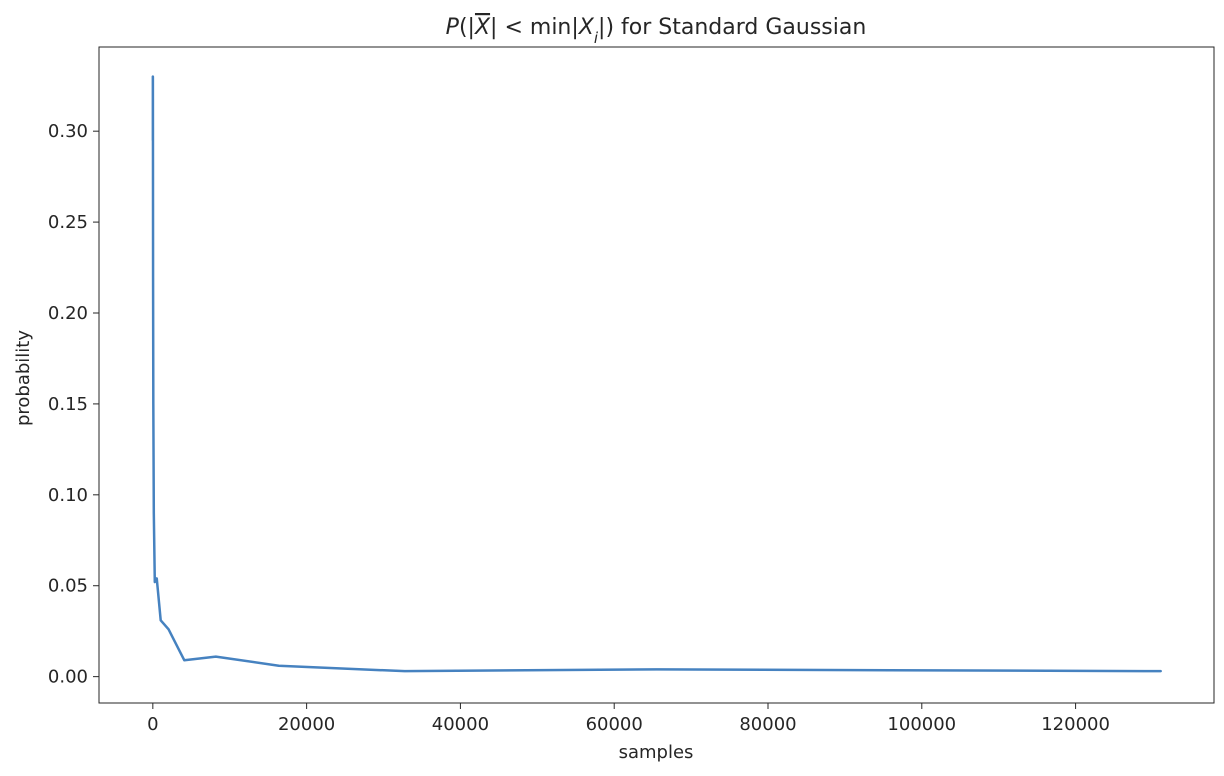 This screenshot has width=1224, height=776. I want to click on x-tick-label: 120000, so click(1075, 724).